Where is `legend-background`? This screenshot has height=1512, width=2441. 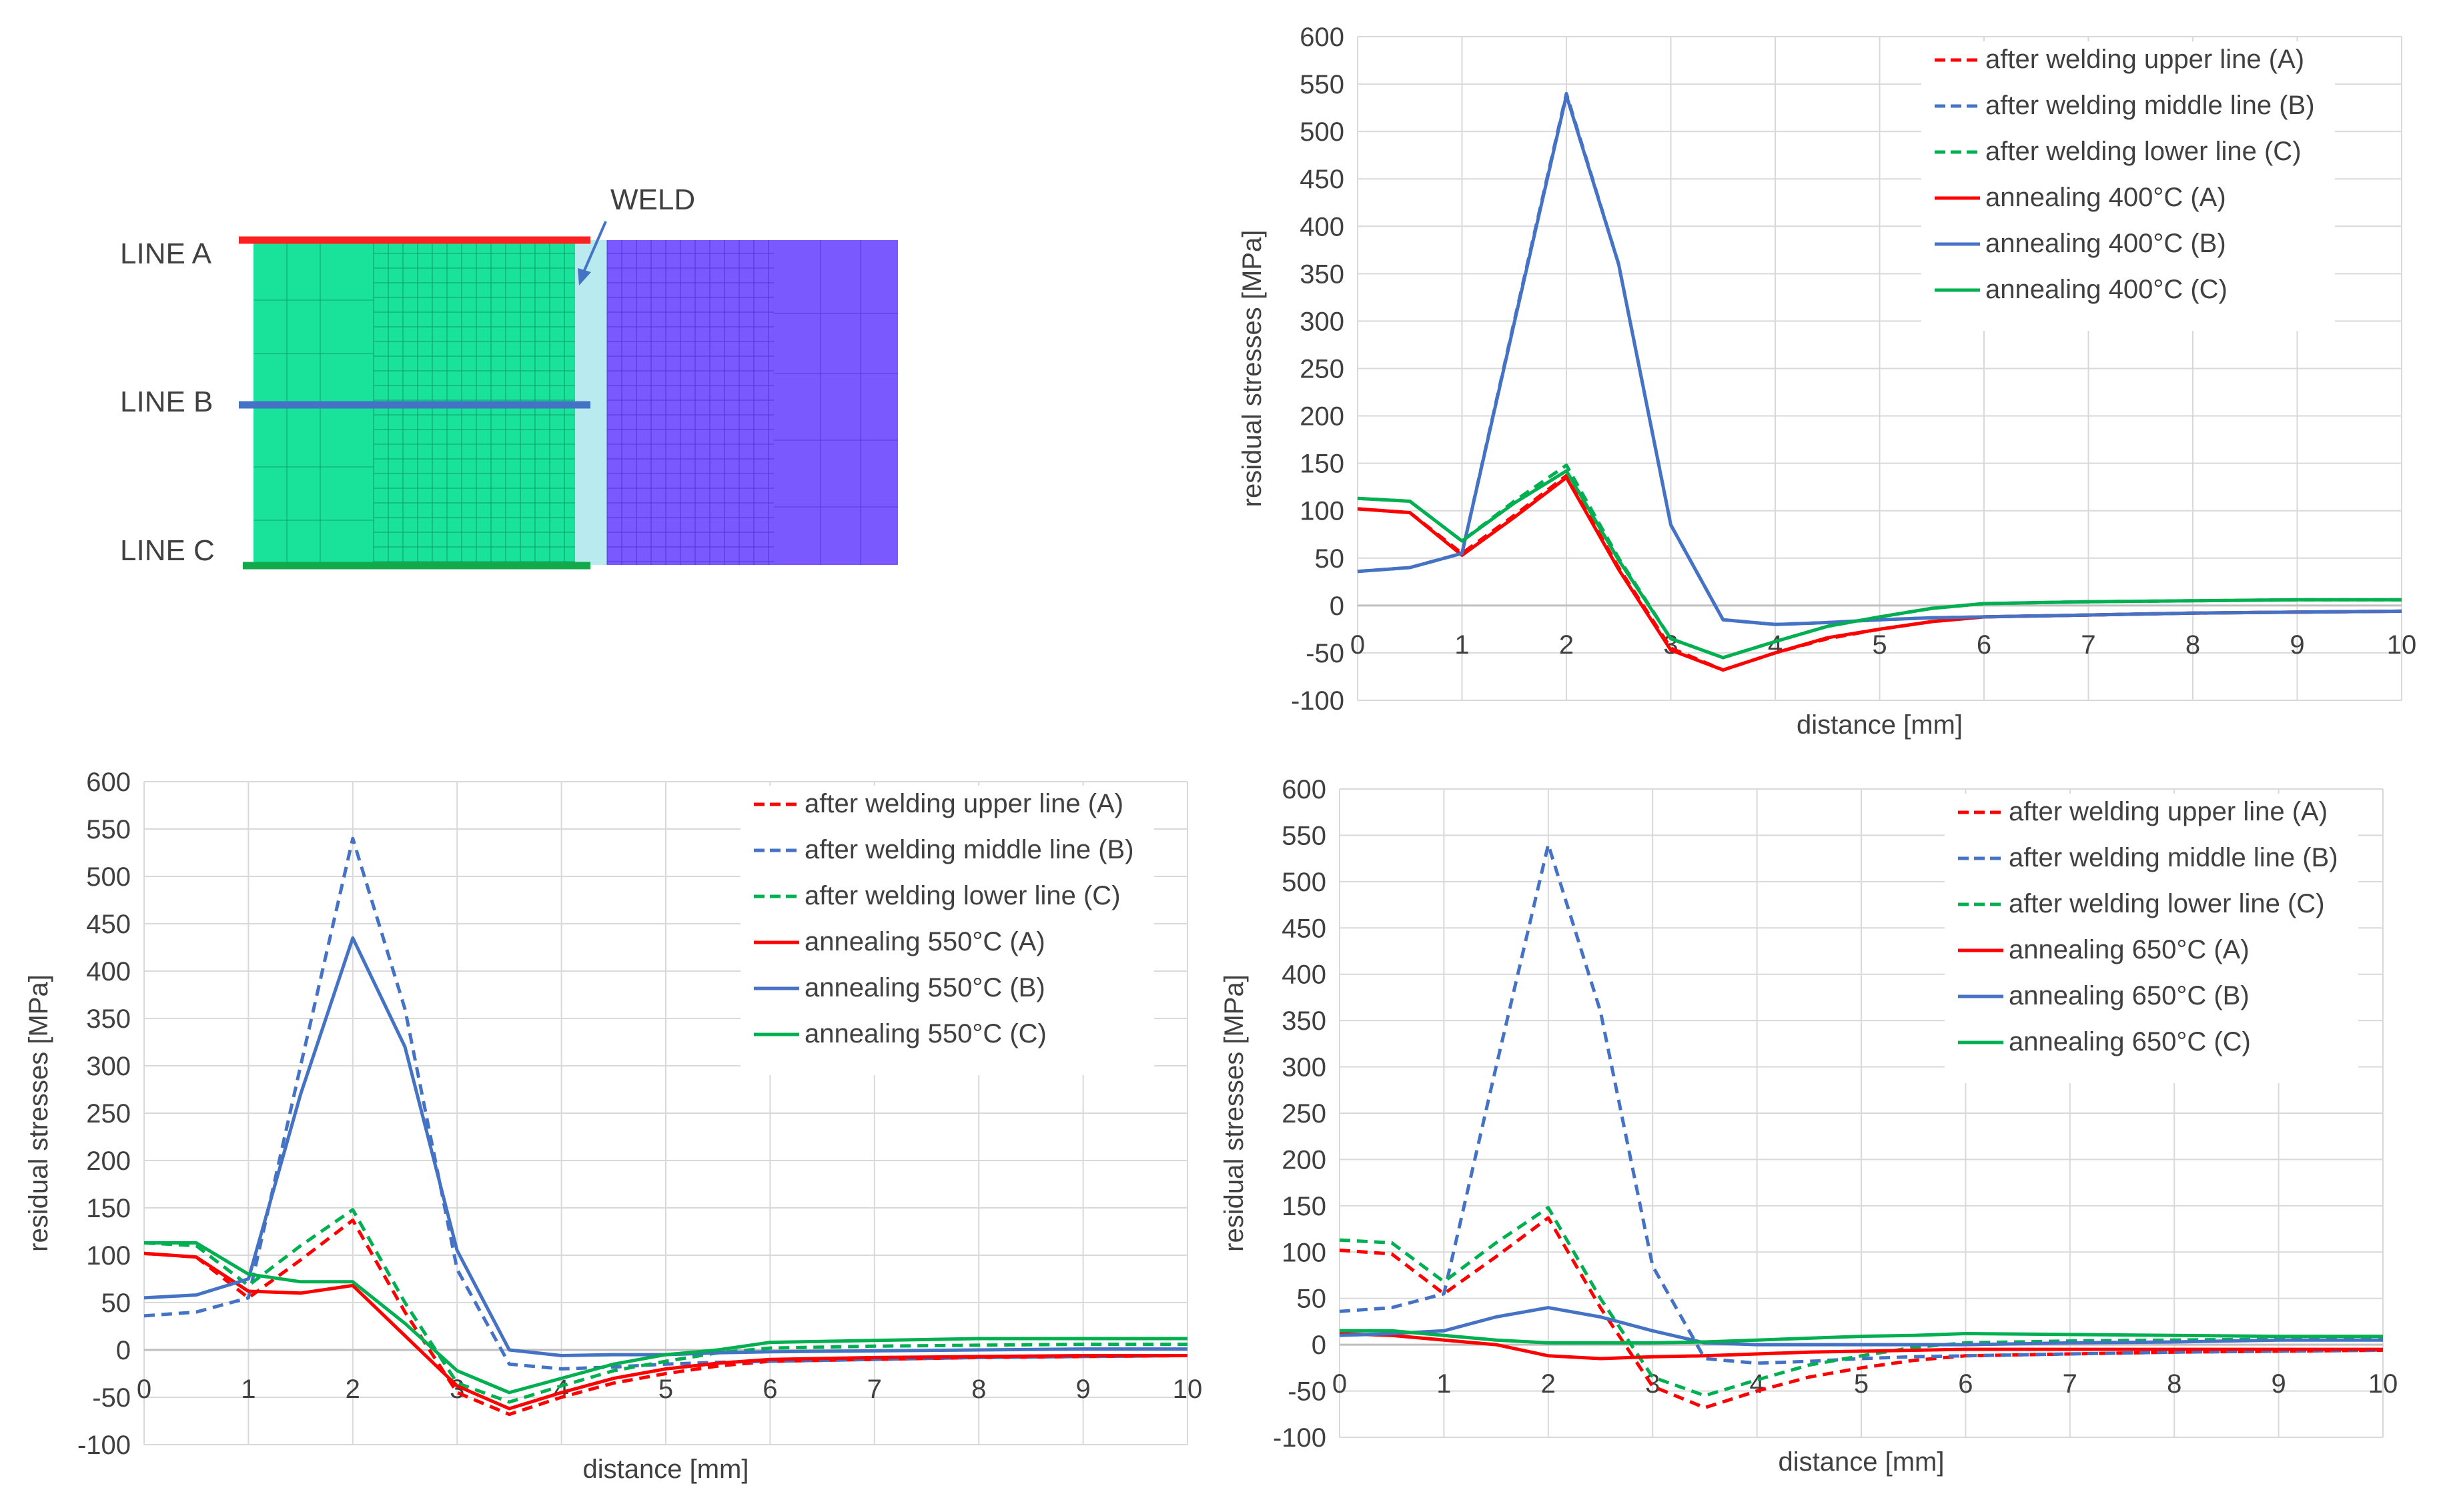
legend-background is located at coordinates (947, 930).